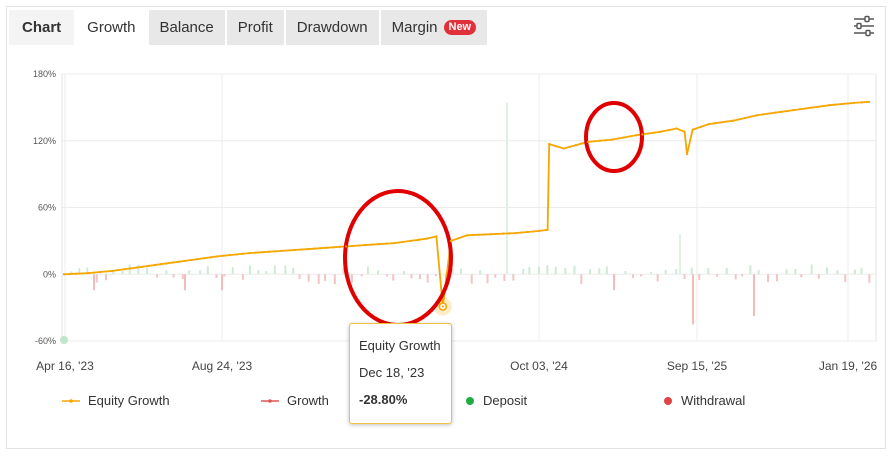 The image size is (890, 457). What do you see at coordinates (255, 27) in the screenshot?
I see `tab-profit: Profit` at bounding box center [255, 27].